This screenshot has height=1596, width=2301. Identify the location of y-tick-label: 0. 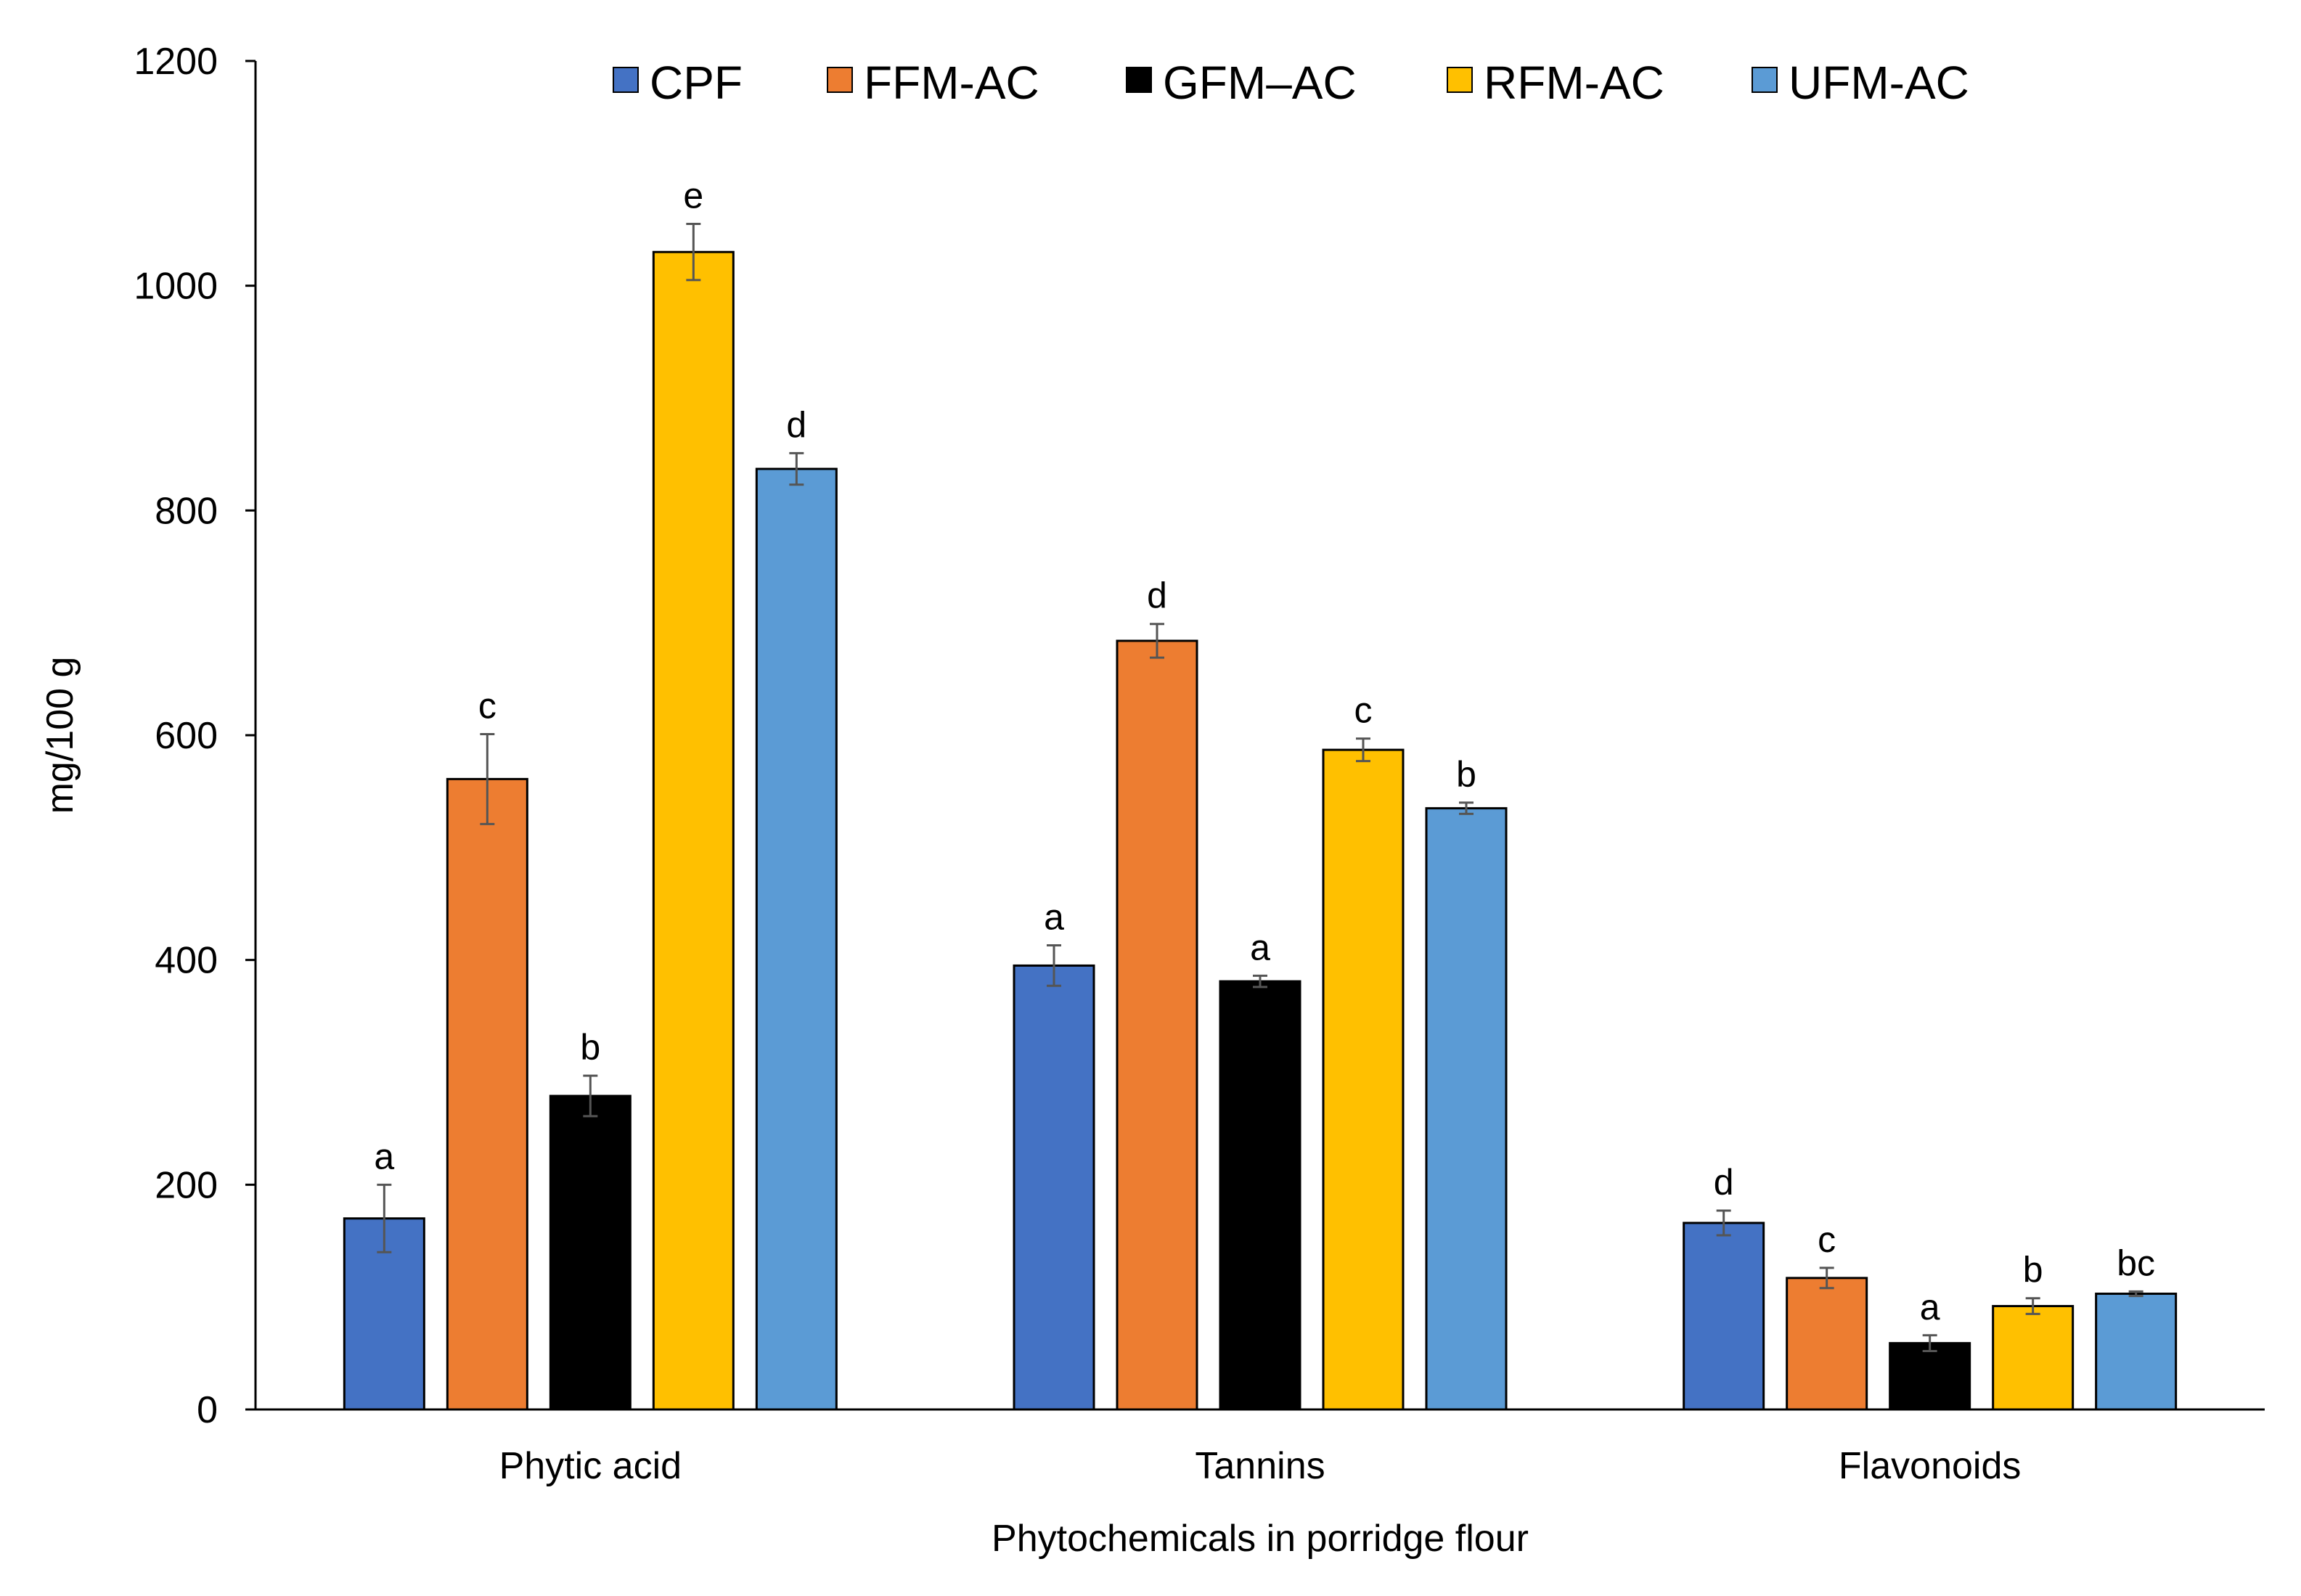
(207, 1410).